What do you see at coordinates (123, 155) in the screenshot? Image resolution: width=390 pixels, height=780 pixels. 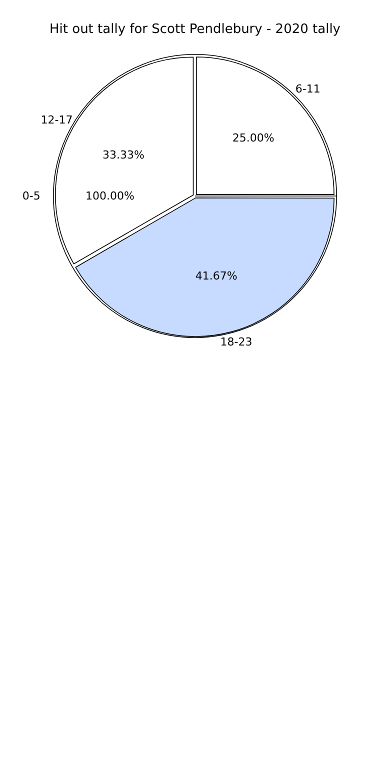 I see `data-label: 33.33%` at bounding box center [123, 155].